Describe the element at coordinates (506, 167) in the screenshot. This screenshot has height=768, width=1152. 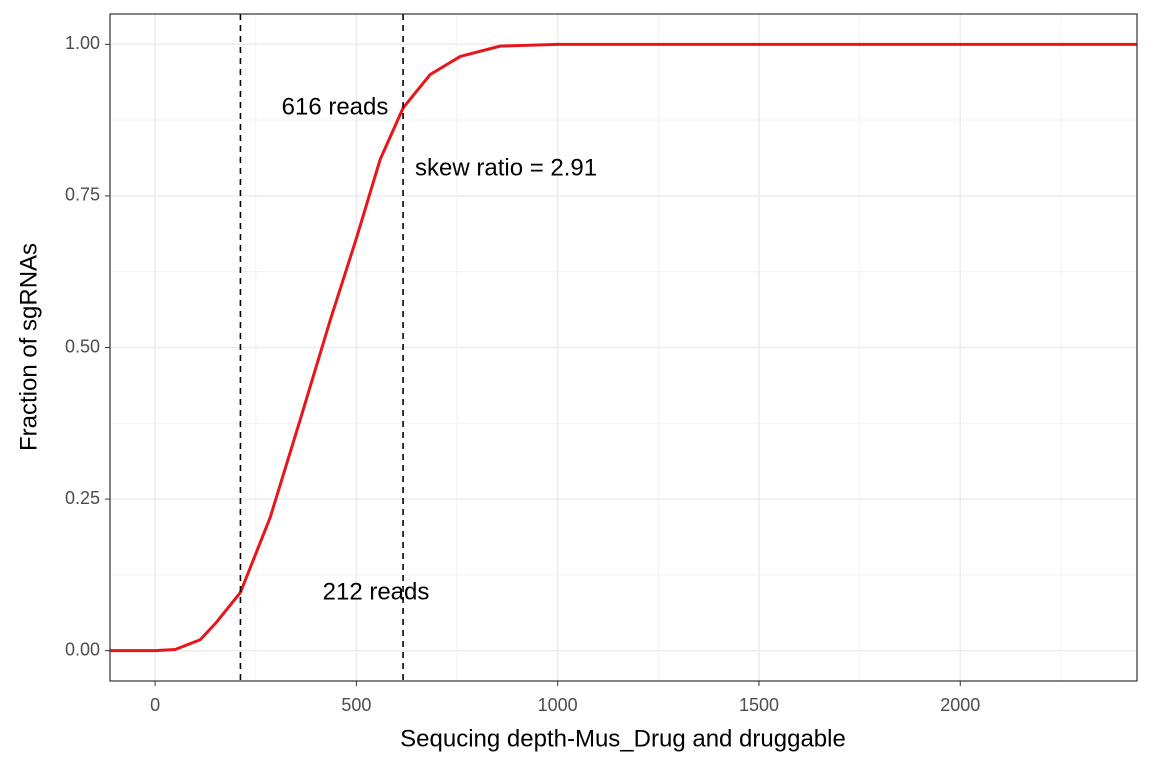
I see `annotation: skew ratio = 2.91` at that location.